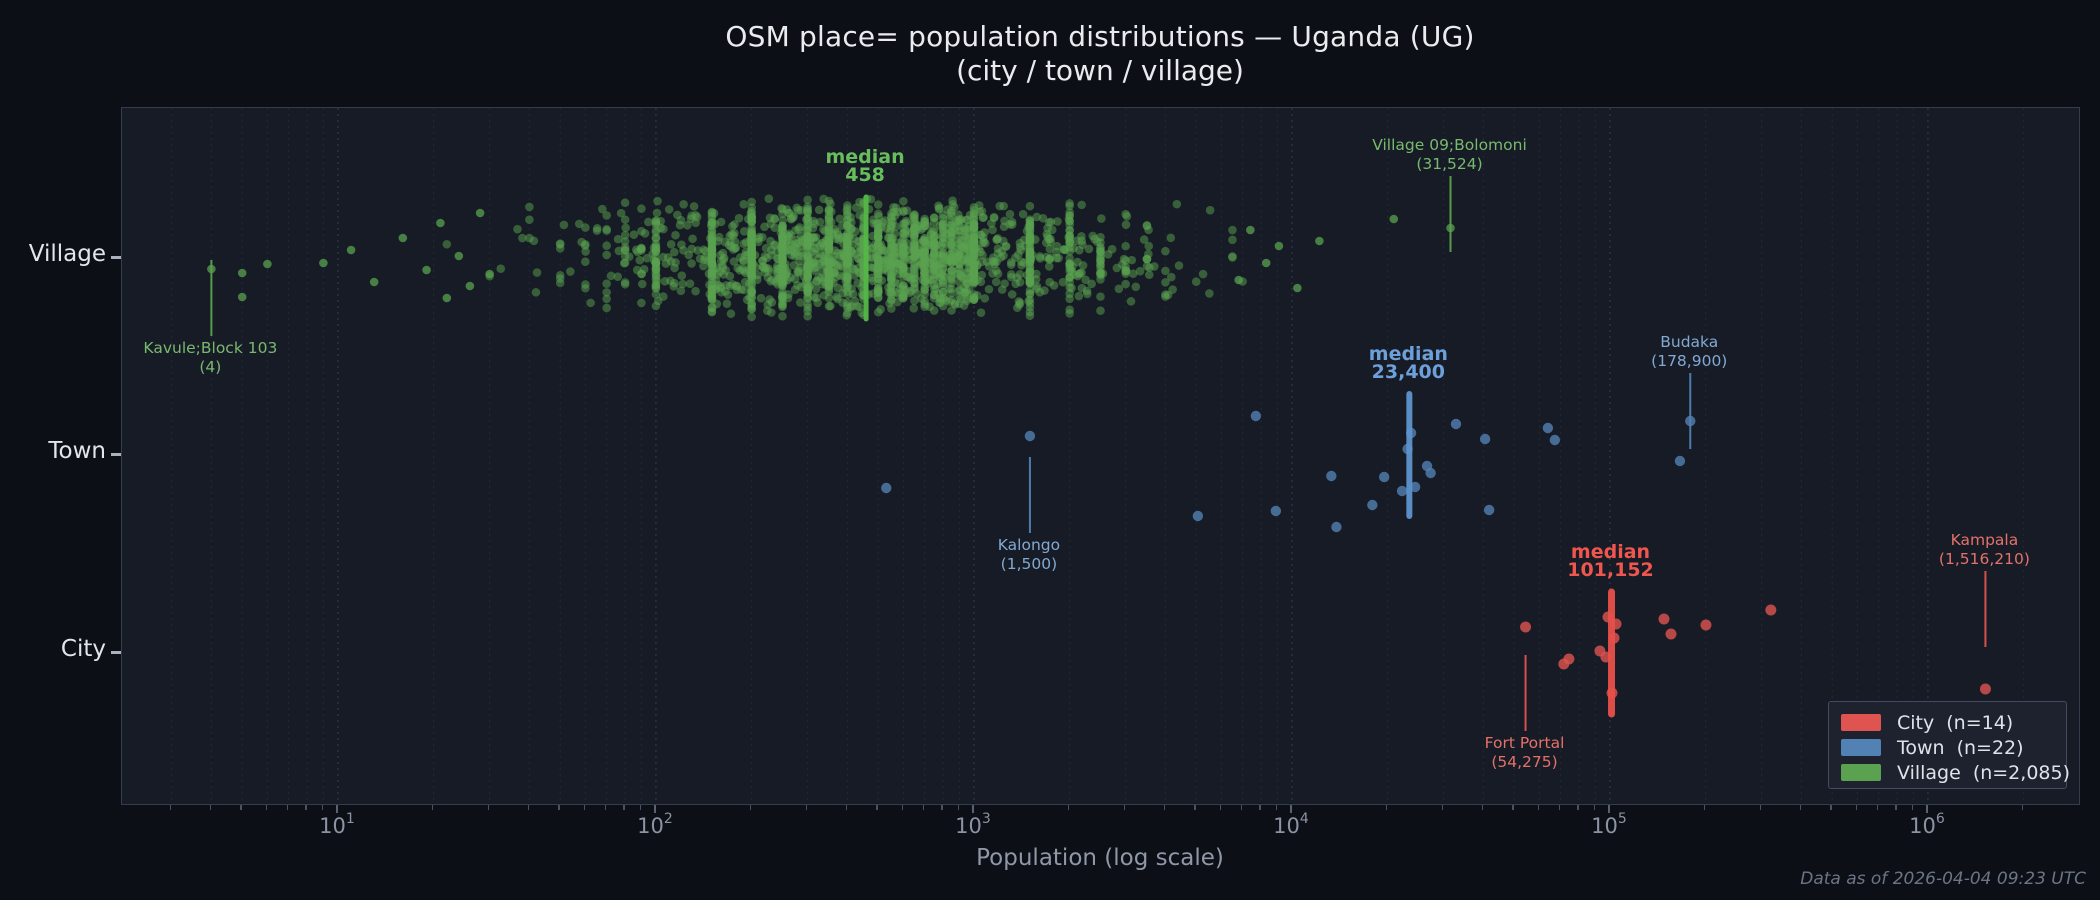  Describe the element at coordinates (1525, 752) in the screenshot. I see `callout-label-city: Fort Portal (54,275)` at that location.